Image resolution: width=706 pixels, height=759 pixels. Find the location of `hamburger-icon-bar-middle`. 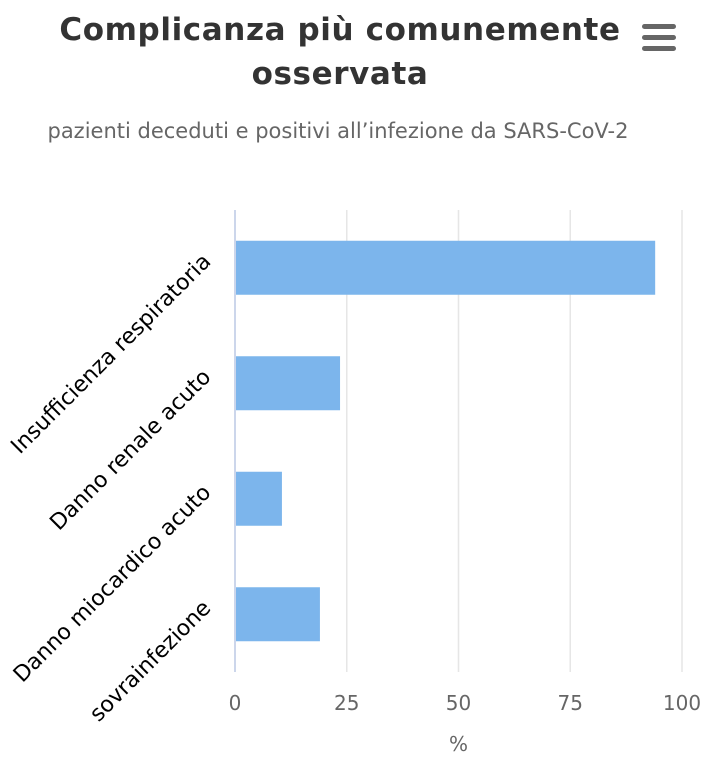

hamburger-icon-bar-middle is located at coordinates (659, 37).